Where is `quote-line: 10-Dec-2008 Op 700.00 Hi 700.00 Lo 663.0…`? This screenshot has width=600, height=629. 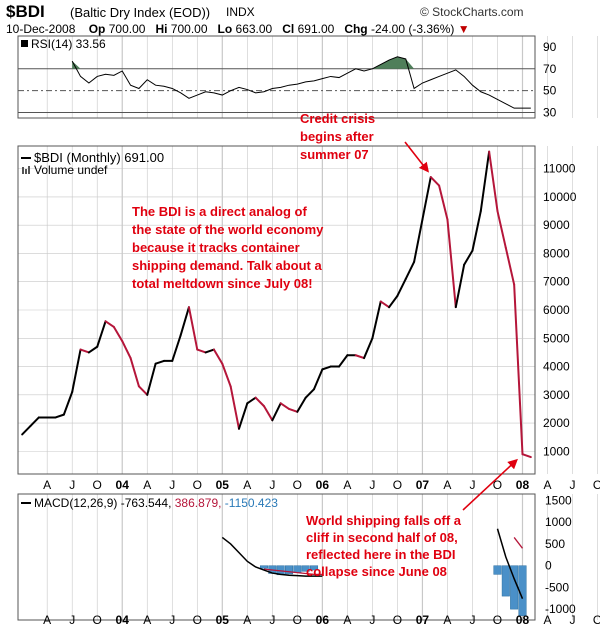 quote-line: 10-Dec-2008 Op 700.00 Hi 700.00 Lo 663.0… is located at coordinates (238, 29).